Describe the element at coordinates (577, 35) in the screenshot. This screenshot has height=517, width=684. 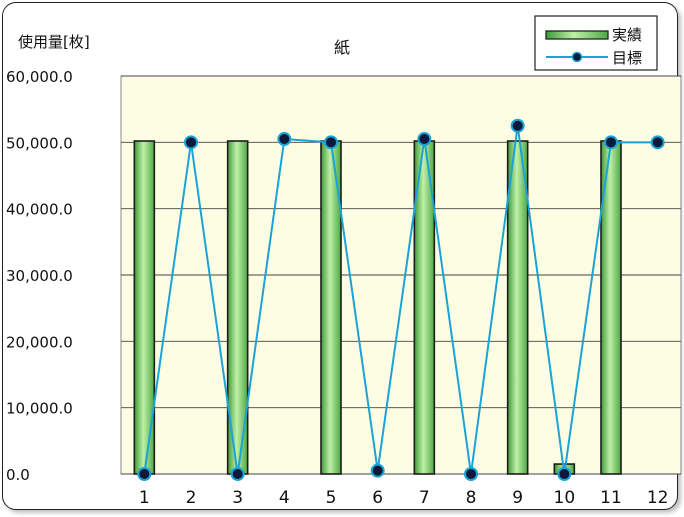
I see `legend-bar-swatch` at that location.